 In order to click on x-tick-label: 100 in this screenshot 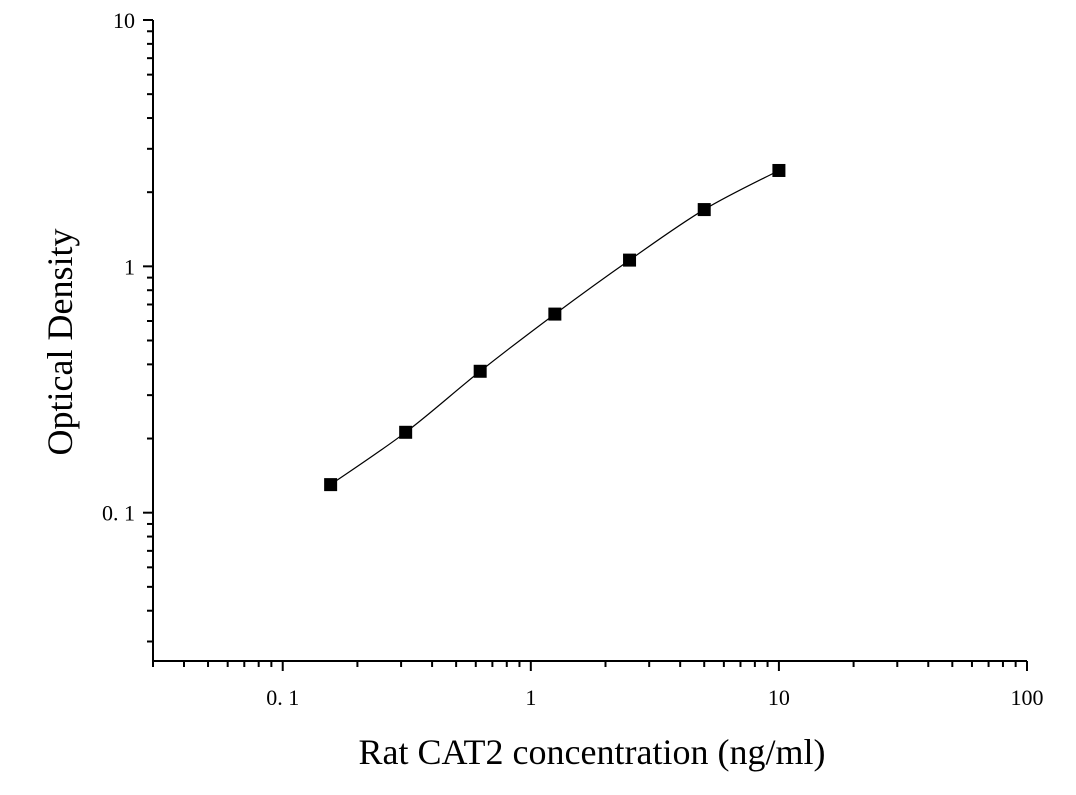, I will do `click(1027, 697)`.